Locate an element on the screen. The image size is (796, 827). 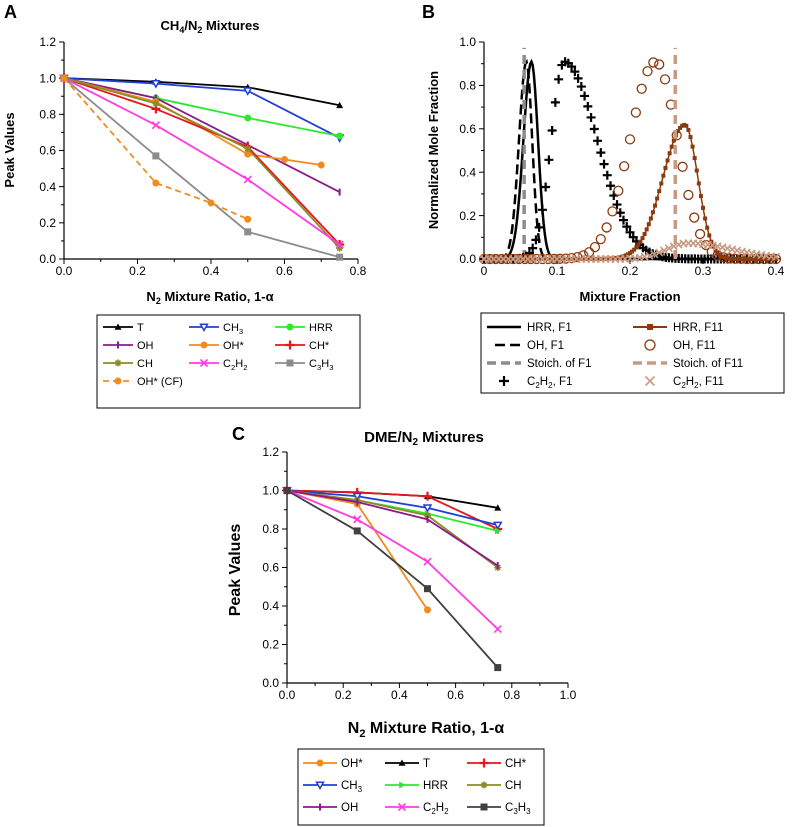
panel-a-legend-label: C2H2 is located at coordinates (235, 365).